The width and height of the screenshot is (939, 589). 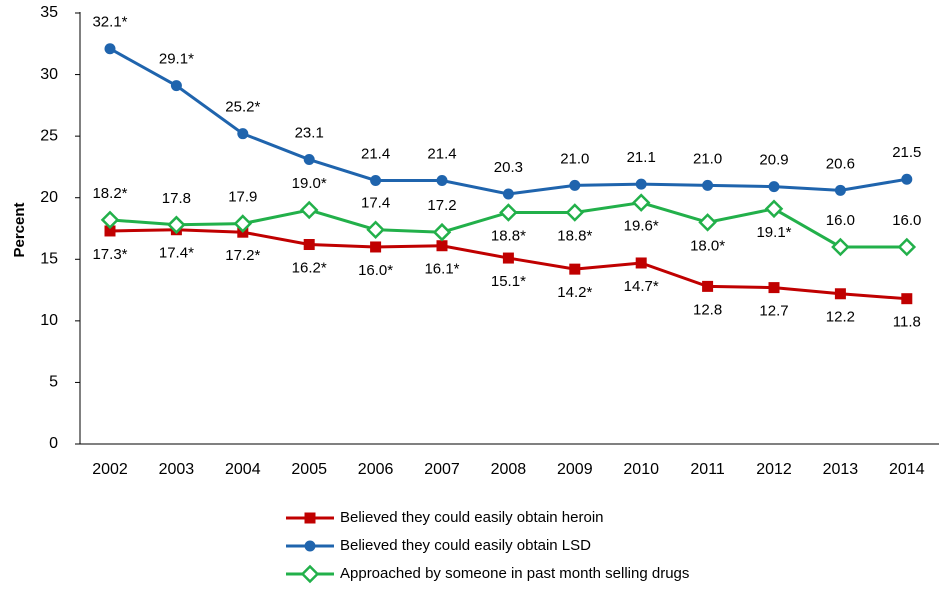 I want to click on data-label: 15.1*, so click(x=508, y=281).